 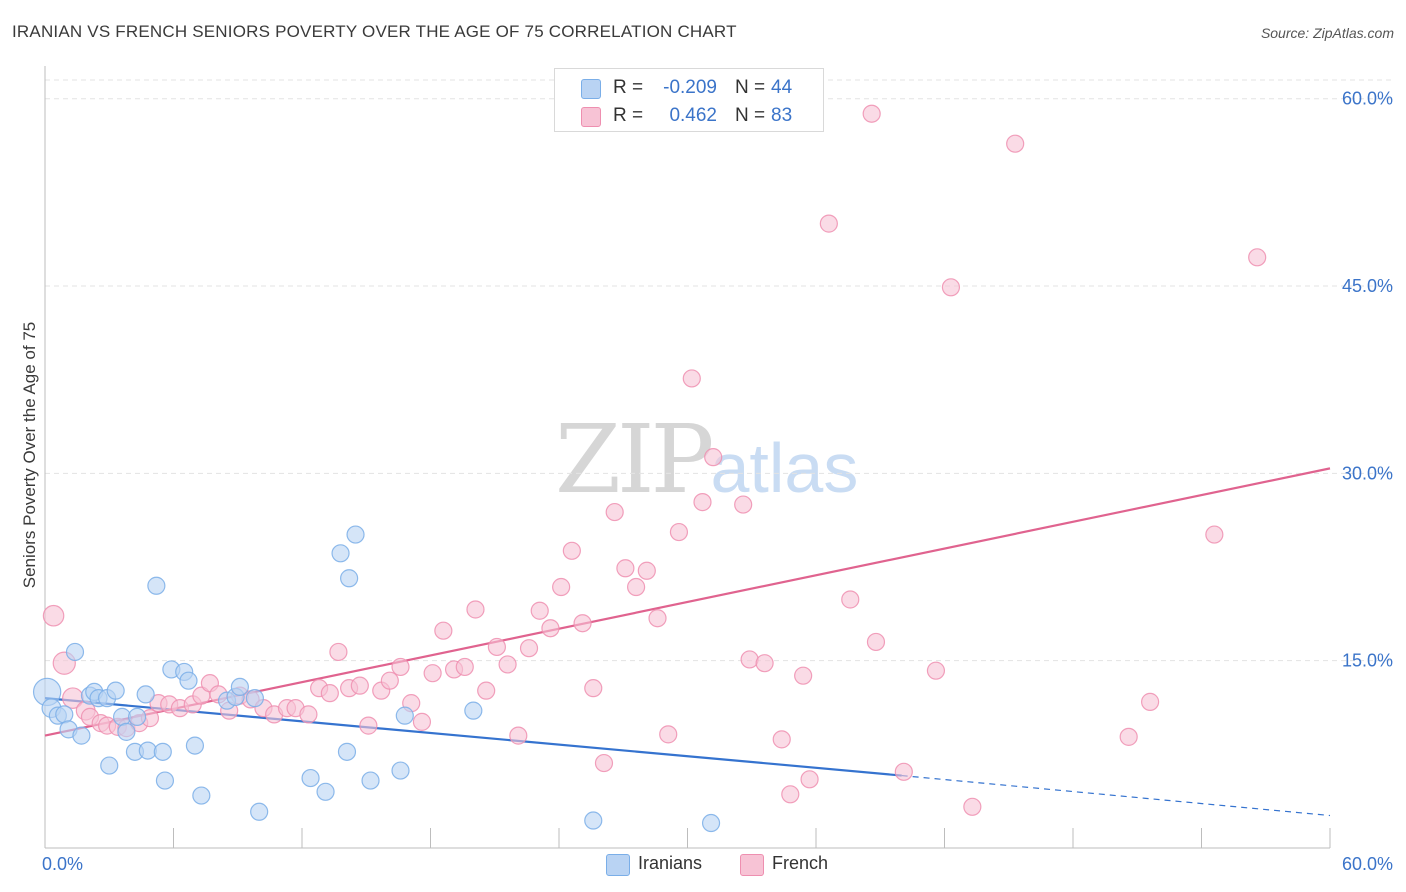 I want to click on stats-row-french: R = 0.462 N = 83, so click(x=689, y=115).